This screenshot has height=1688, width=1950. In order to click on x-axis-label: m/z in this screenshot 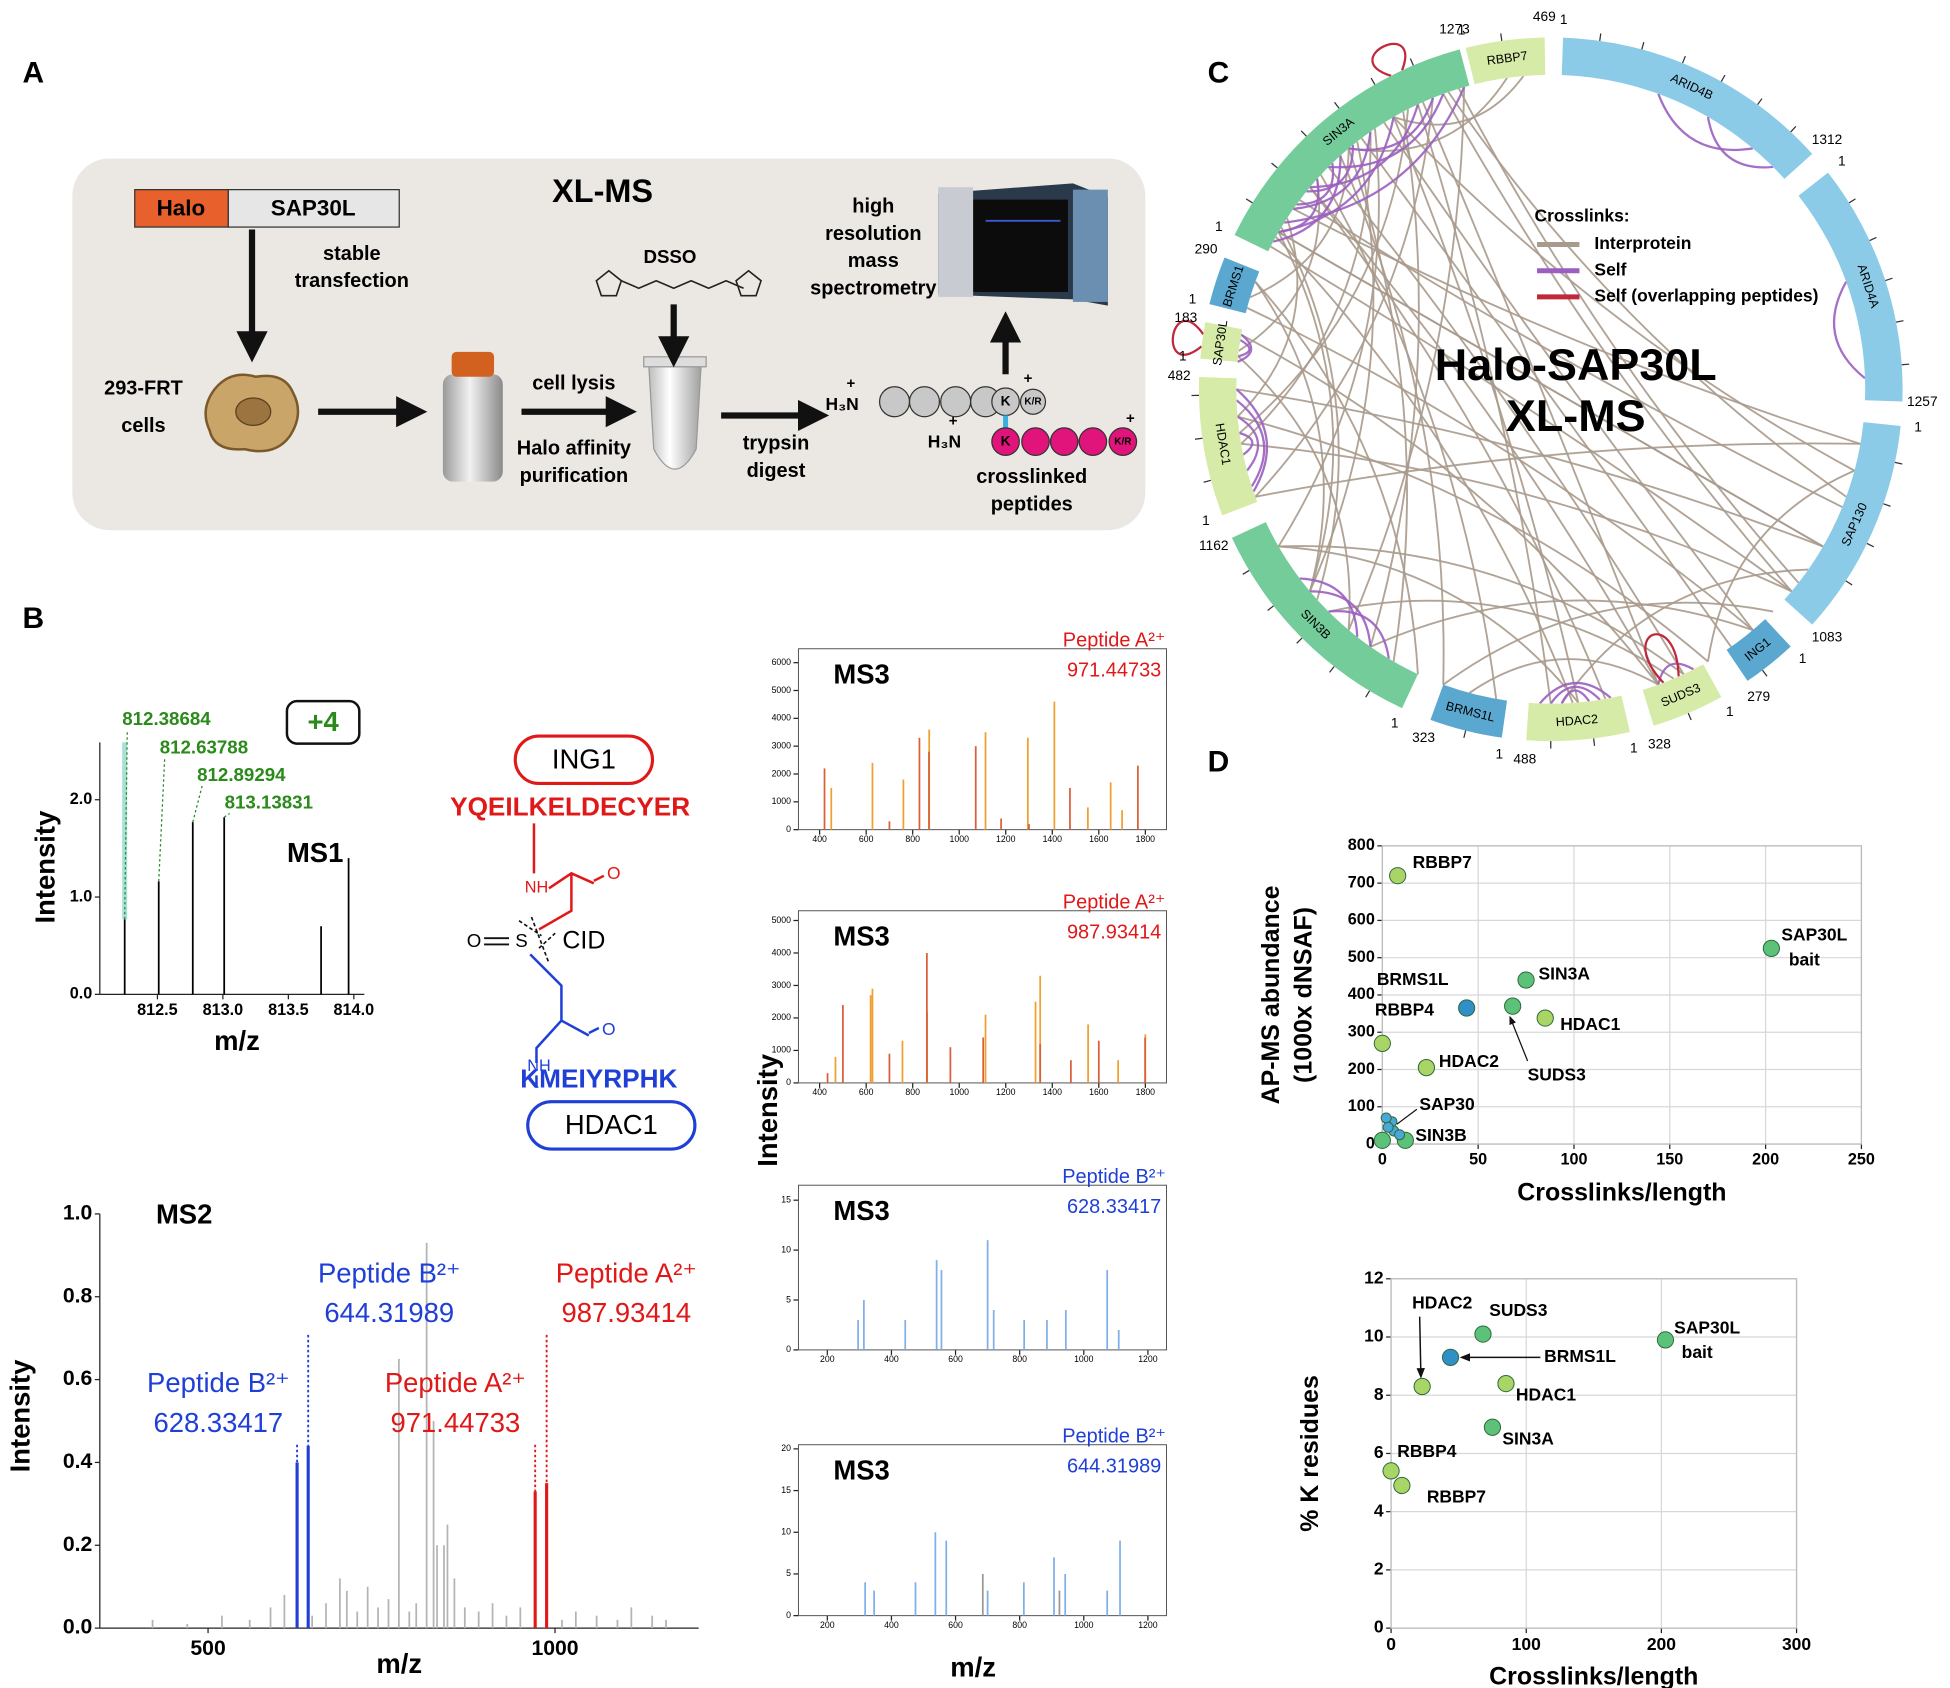, I will do `click(237, 1040)`.